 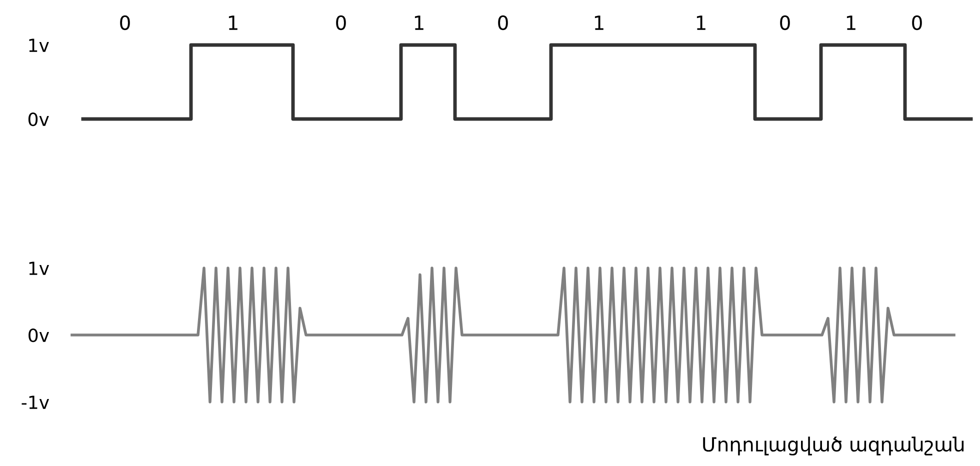 I want to click on y-tick-label: -1v, so click(x=36, y=402).